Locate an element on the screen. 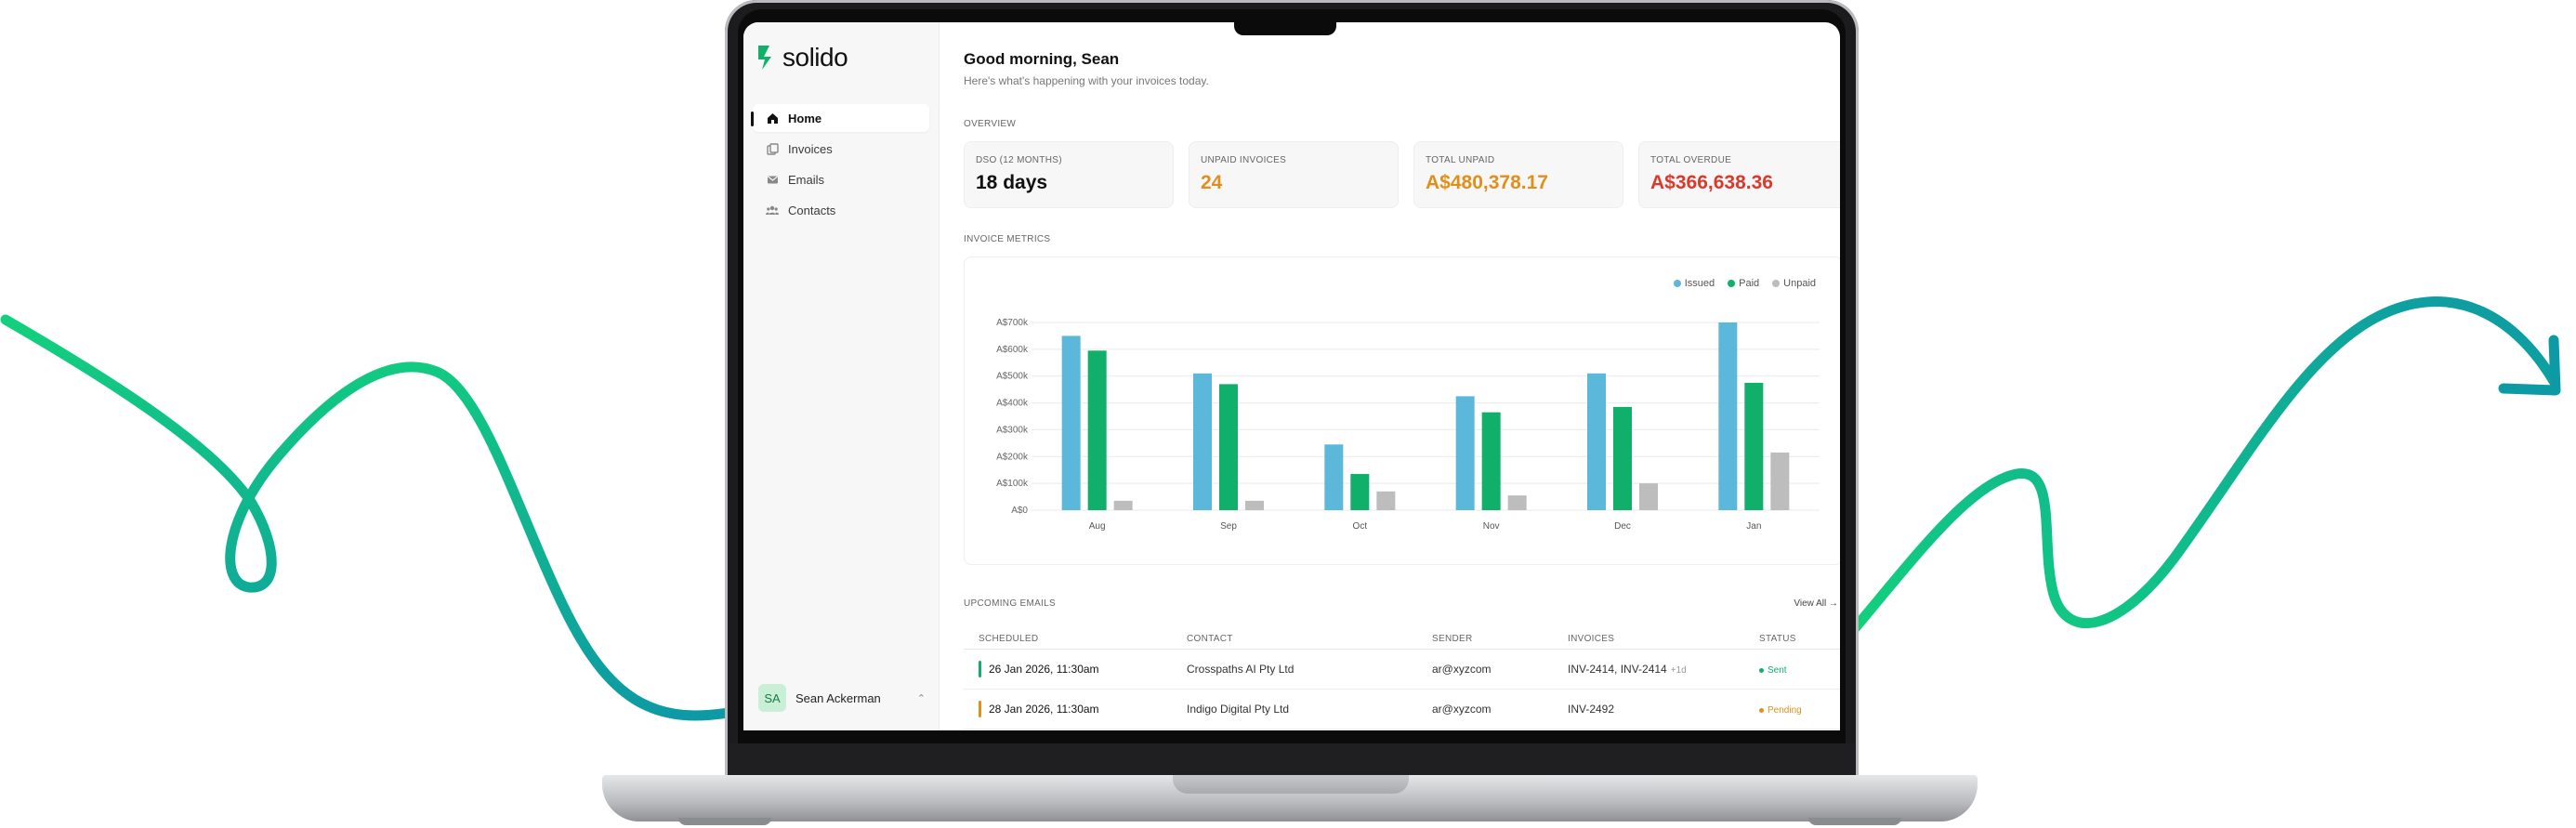 The width and height of the screenshot is (2576, 828). view-all-link: View All → is located at coordinates (1816, 603).